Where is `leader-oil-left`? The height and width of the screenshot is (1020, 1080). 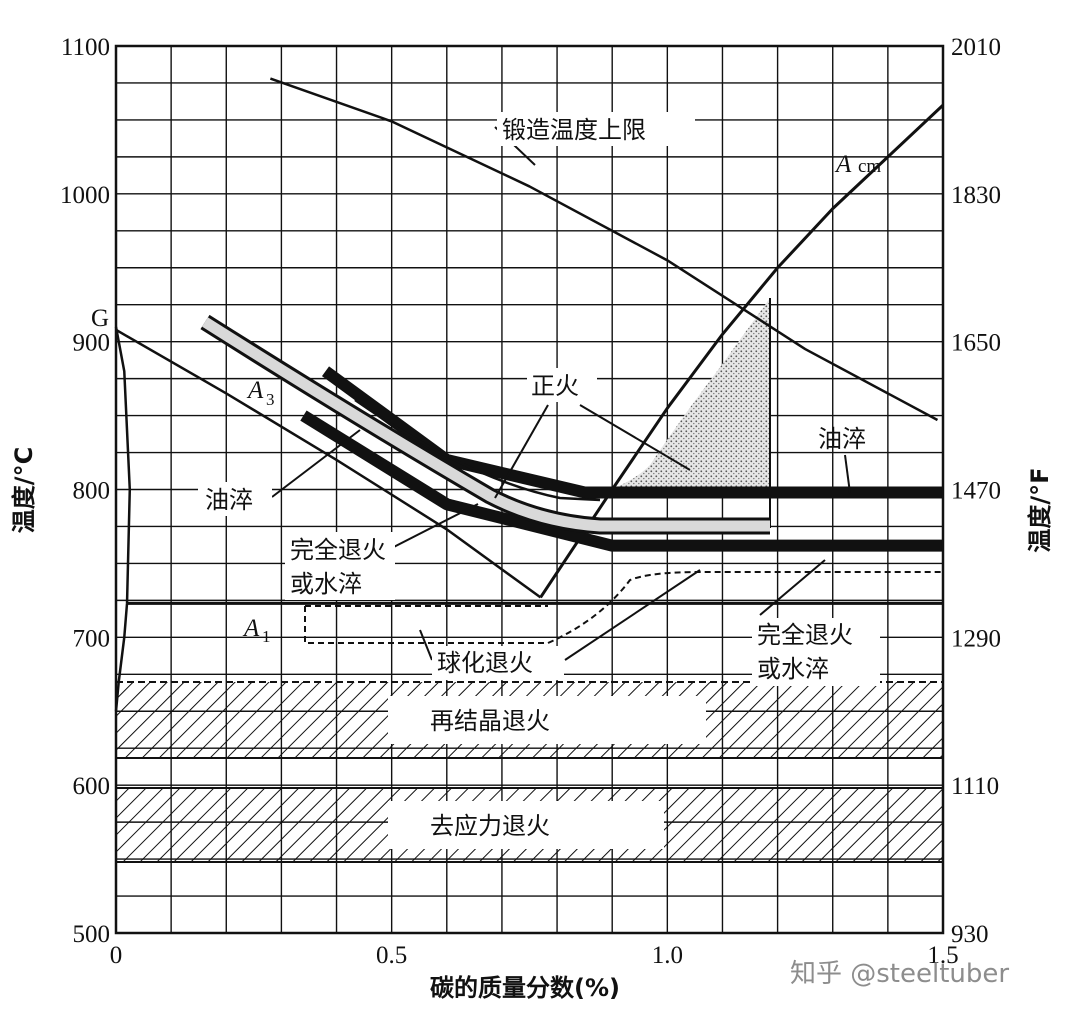 leader-oil-left is located at coordinates (316, 463).